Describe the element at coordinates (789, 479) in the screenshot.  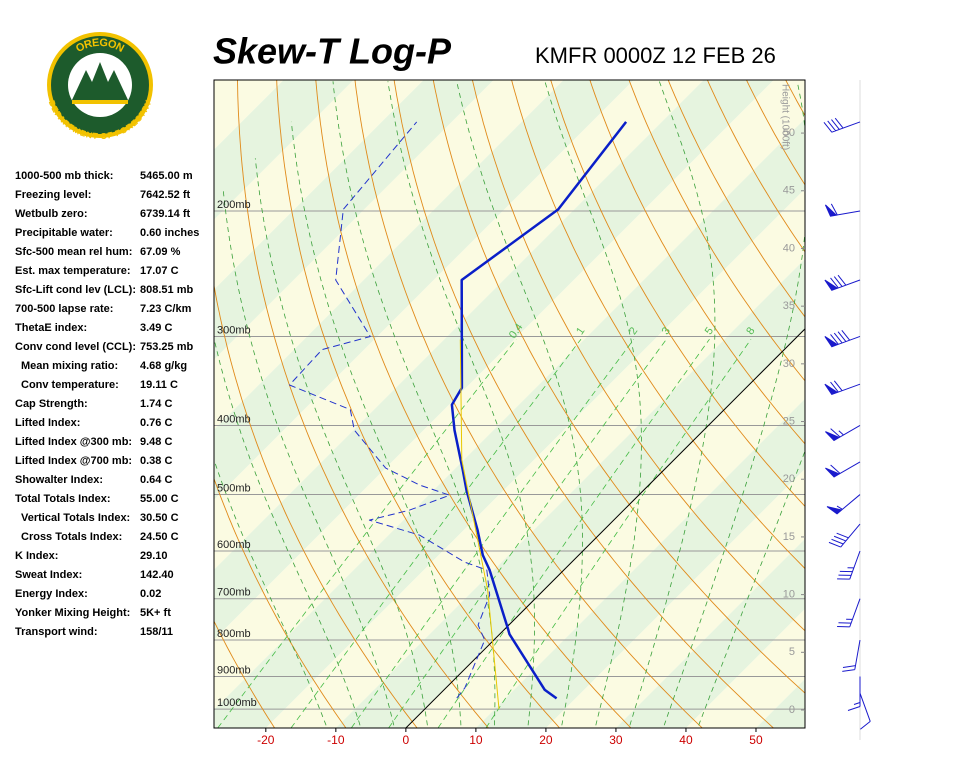
I see `y2-tick-label: 20` at that location.